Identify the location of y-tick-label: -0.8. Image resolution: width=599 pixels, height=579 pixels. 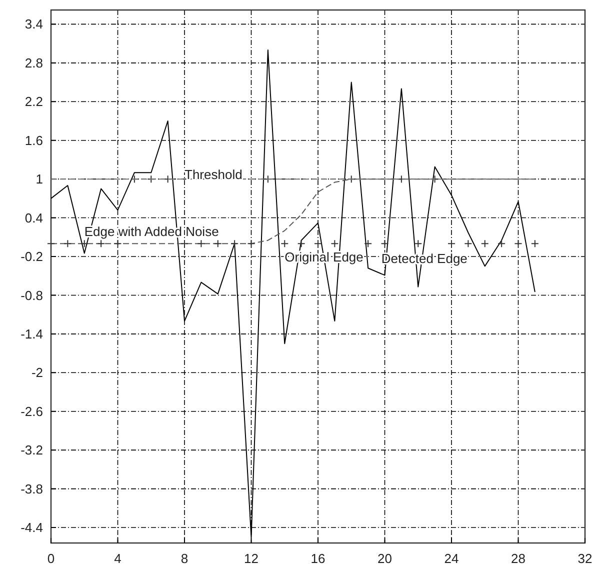
(31, 295).